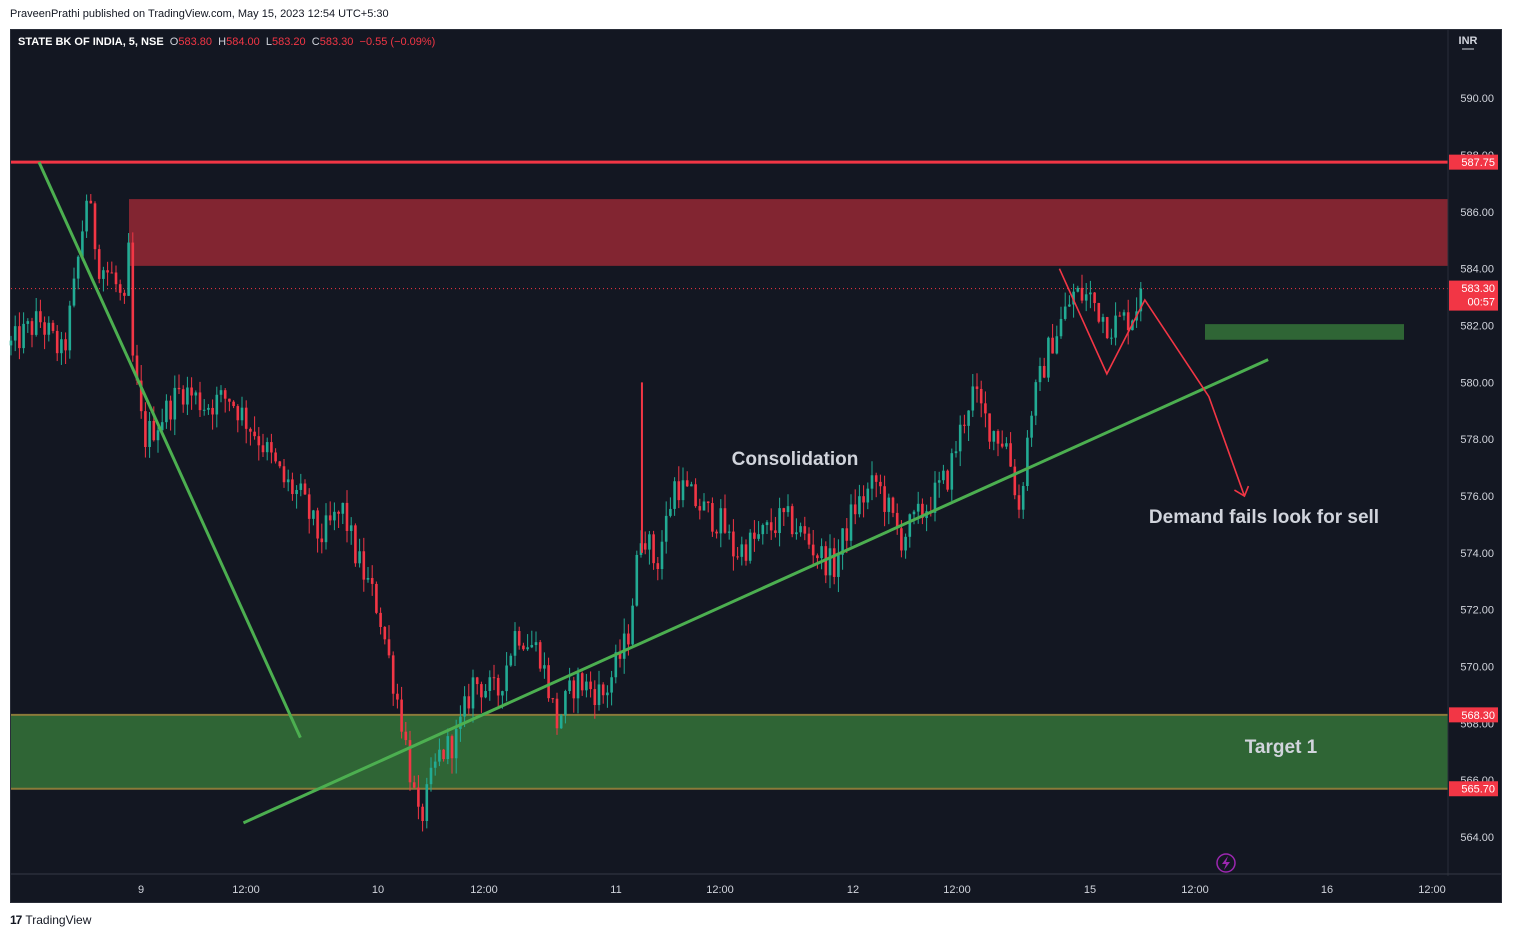 The width and height of the screenshot is (1513, 939). I want to click on y-tick-label: 580.00, so click(1477, 383).